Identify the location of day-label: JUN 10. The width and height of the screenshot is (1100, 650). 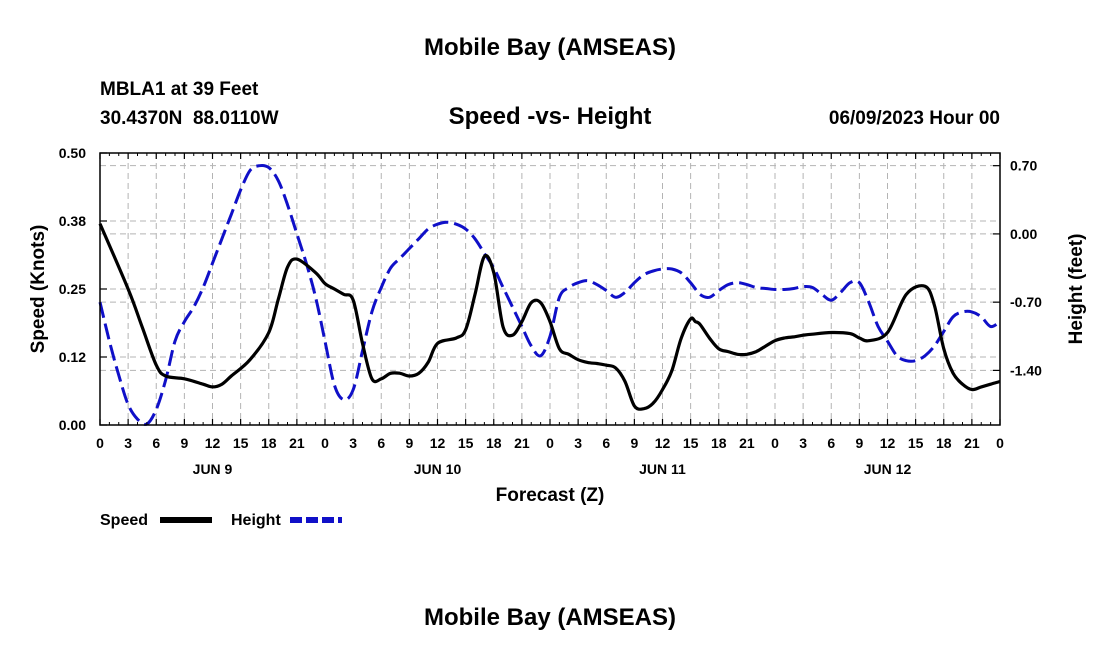
(438, 469).